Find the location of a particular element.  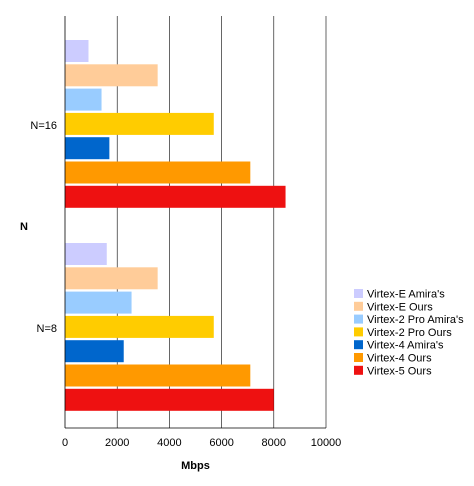

x-tick-label: 8000 is located at coordinates (274, 443).